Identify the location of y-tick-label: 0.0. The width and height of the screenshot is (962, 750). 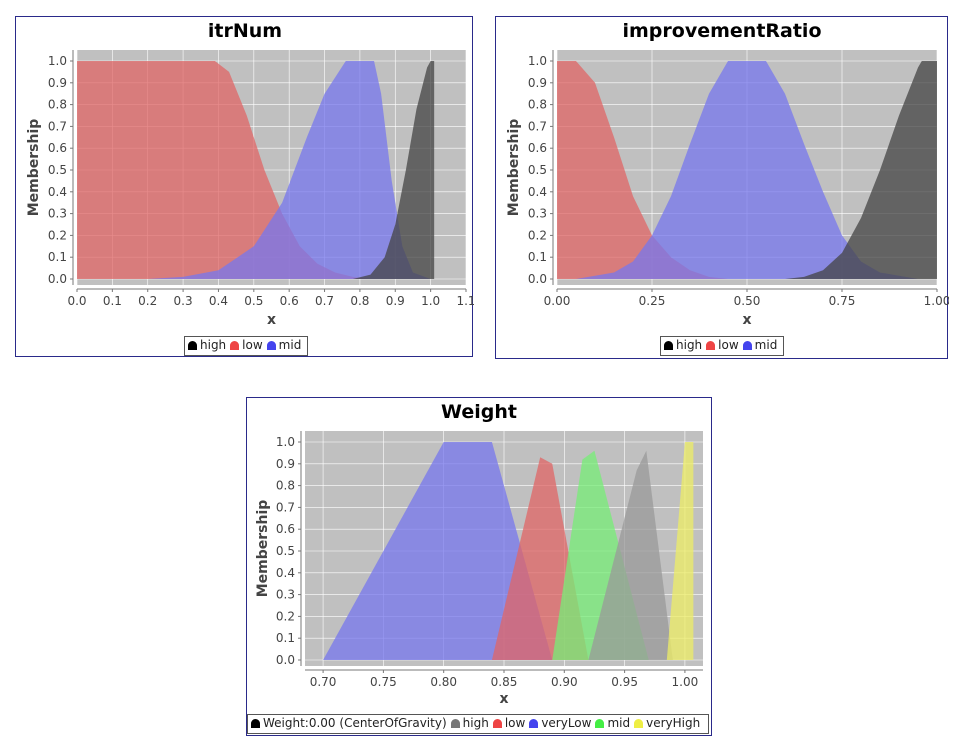
(57, 279).